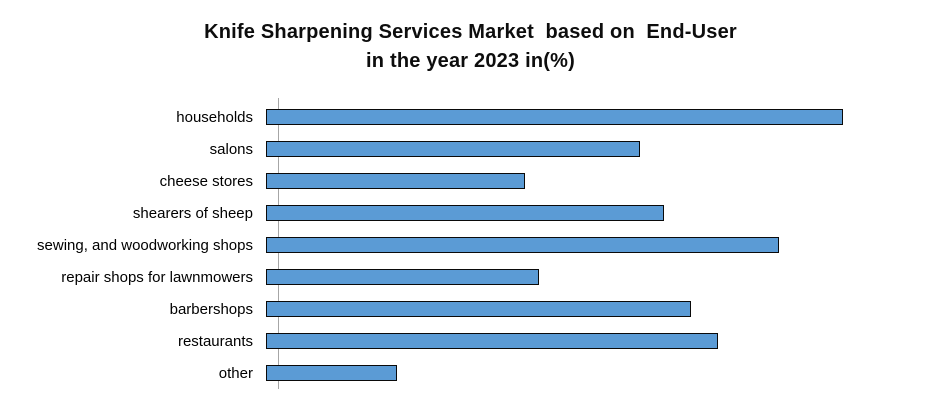  What do you see at coordinates (206, 181) in the screenshot?
I see `category-label: cheese stores` at bounding box center [206, 181].